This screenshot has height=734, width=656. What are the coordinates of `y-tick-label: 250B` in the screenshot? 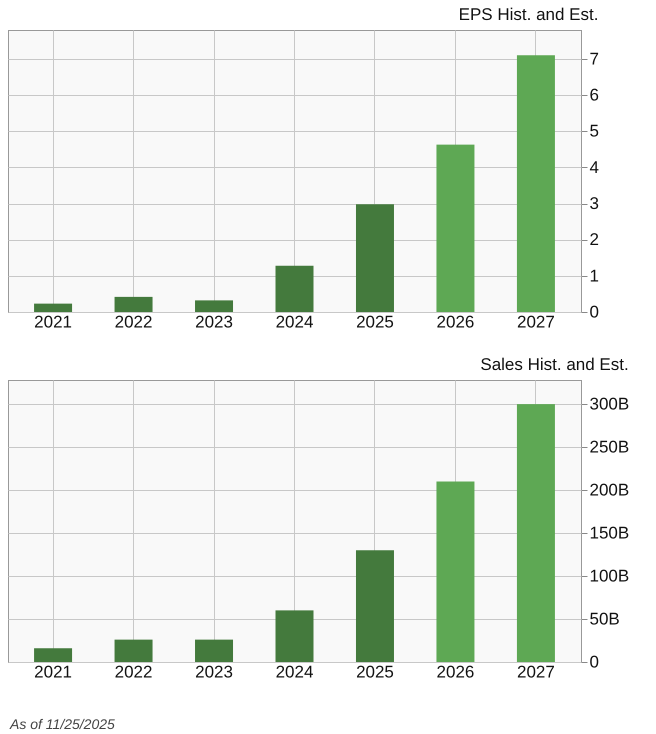 It's located at (610, 447).